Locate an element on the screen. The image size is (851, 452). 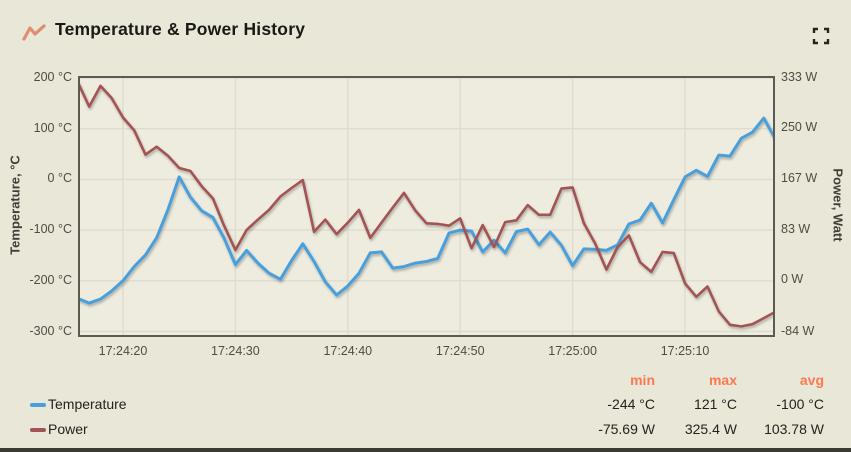
left-axis-tick: -200 °C is located at coordinates (50, 279).